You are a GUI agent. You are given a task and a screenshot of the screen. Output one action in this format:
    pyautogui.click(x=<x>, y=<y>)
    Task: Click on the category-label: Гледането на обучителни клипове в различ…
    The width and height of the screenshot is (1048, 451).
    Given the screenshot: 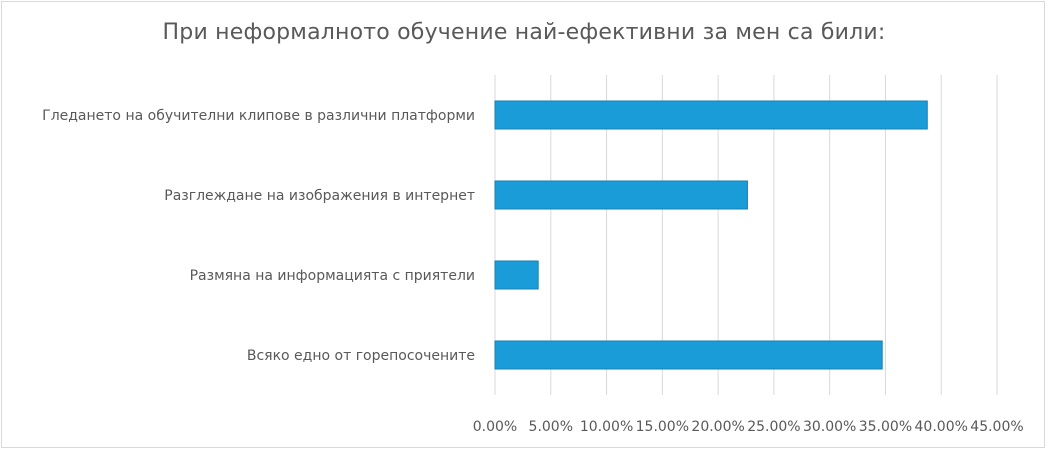 What is the action you would take?
    pyautogui.click(x=258, y=116)
    